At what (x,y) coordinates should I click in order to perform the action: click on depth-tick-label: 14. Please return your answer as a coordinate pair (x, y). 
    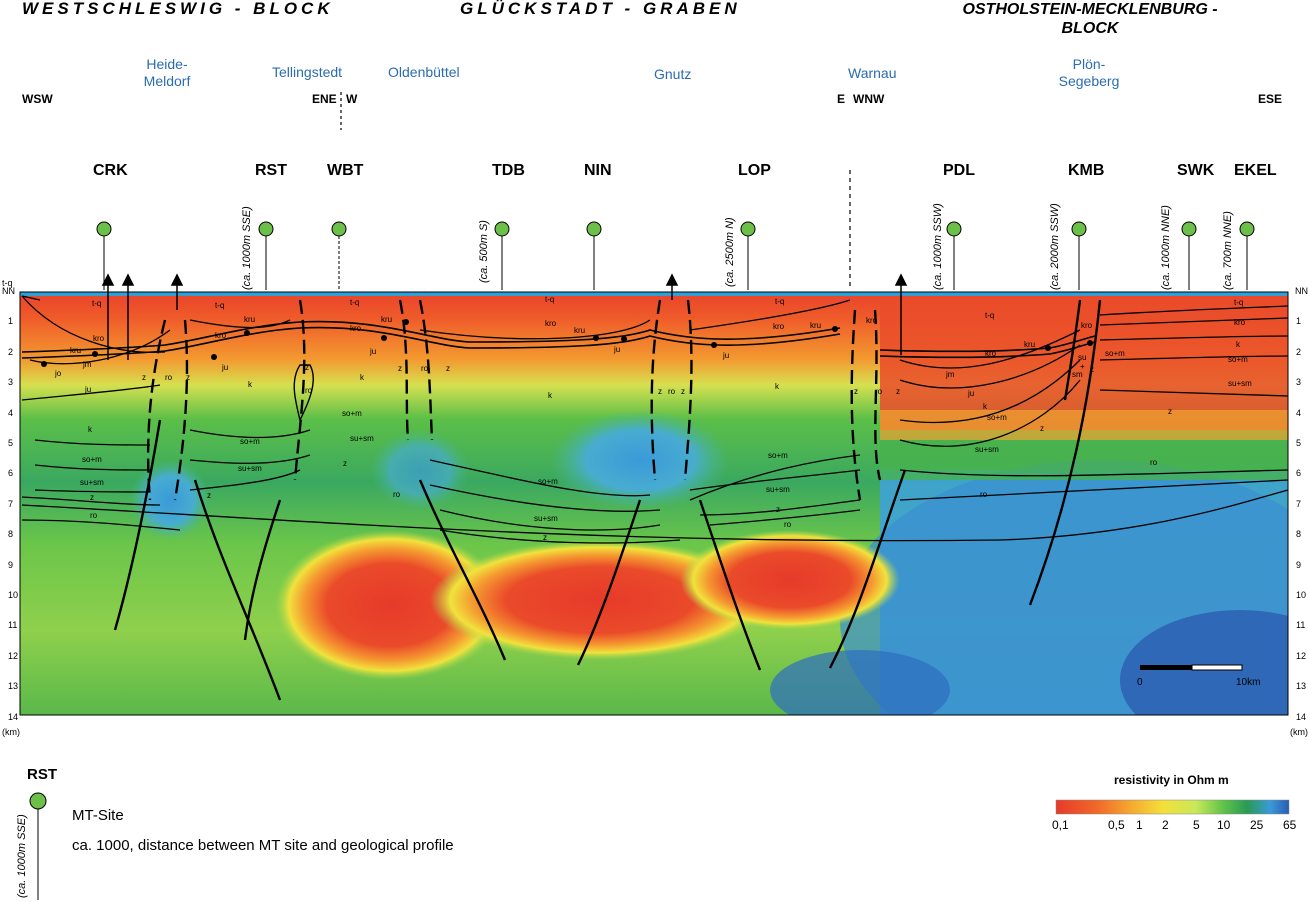
    Looking at the image, I should click on (13, 716).